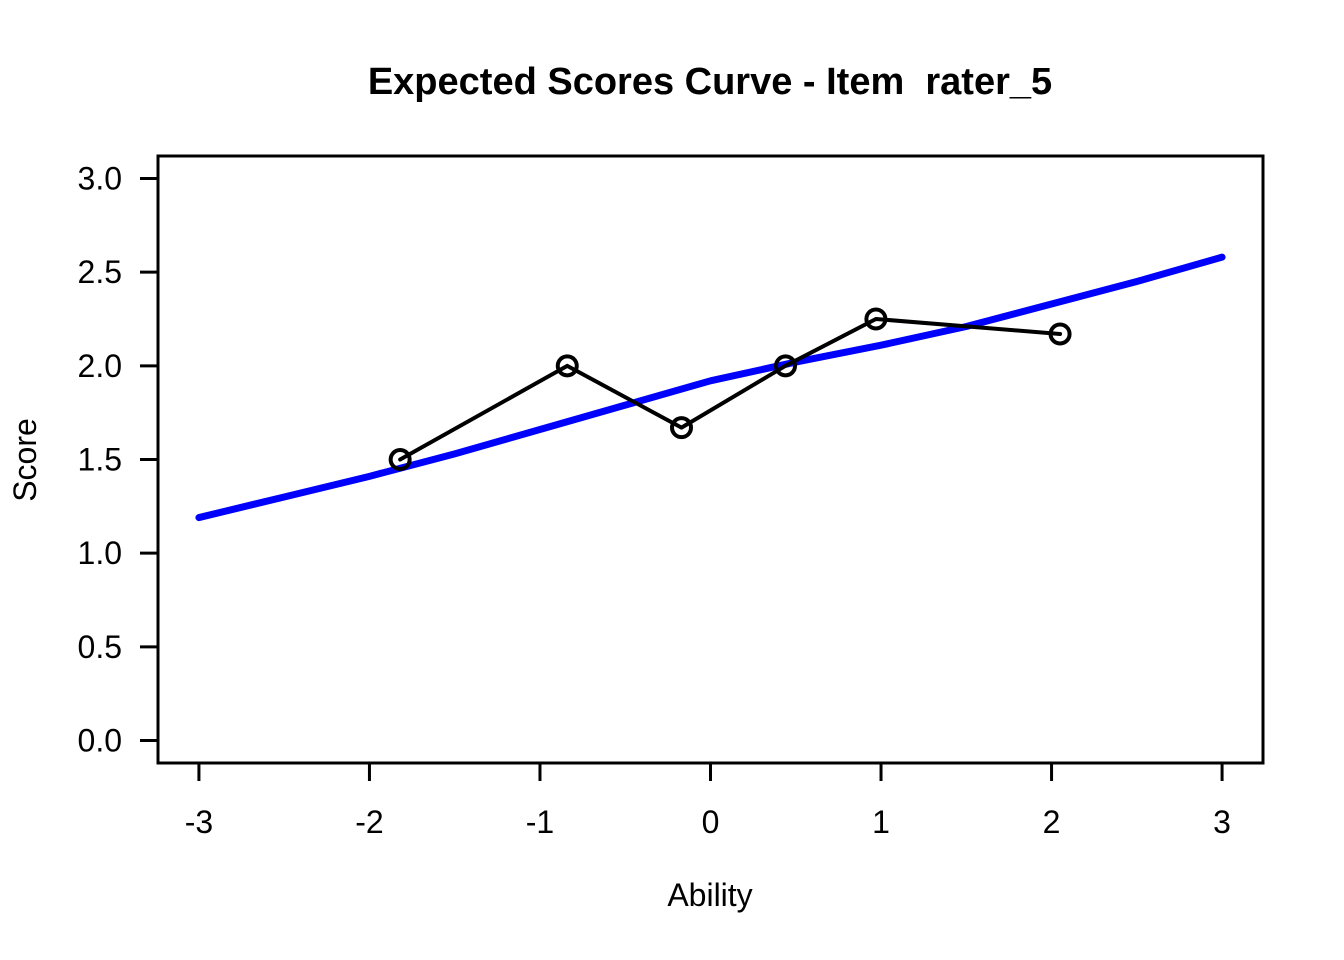  What do you see at coordinates (100, 460) in the screenshot?
I see `y-tick-label: 1.5` at bounding box center [100, 460].